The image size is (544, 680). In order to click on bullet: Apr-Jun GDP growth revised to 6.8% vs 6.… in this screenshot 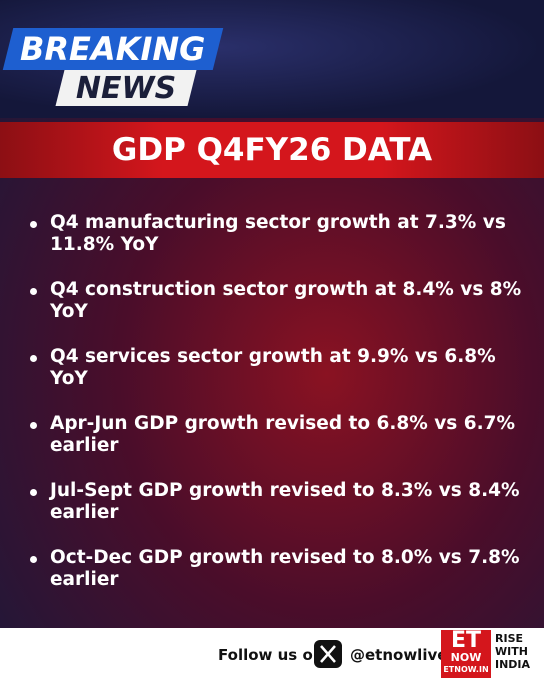, I will do `click(278, 435)`.